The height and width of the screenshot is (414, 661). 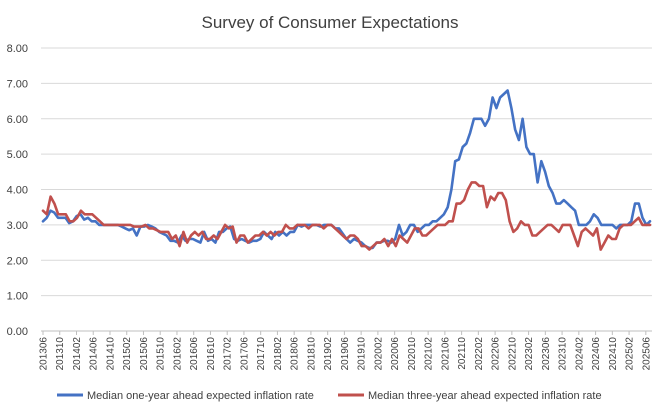 I want to click on y-tick-label: 4.00, so click(x=17, y=191).